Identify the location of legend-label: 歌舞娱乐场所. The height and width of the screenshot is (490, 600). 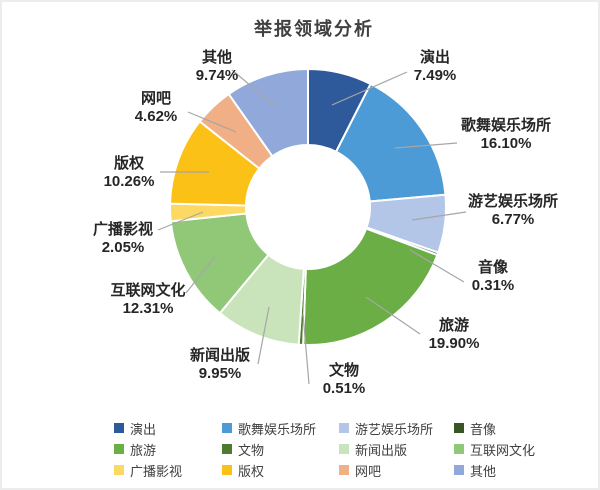
(277, 429).